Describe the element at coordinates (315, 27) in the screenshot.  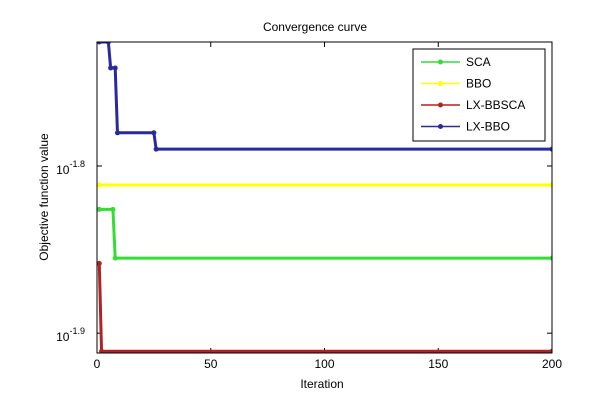
I see `chart-title: Convergence curve` at that location.